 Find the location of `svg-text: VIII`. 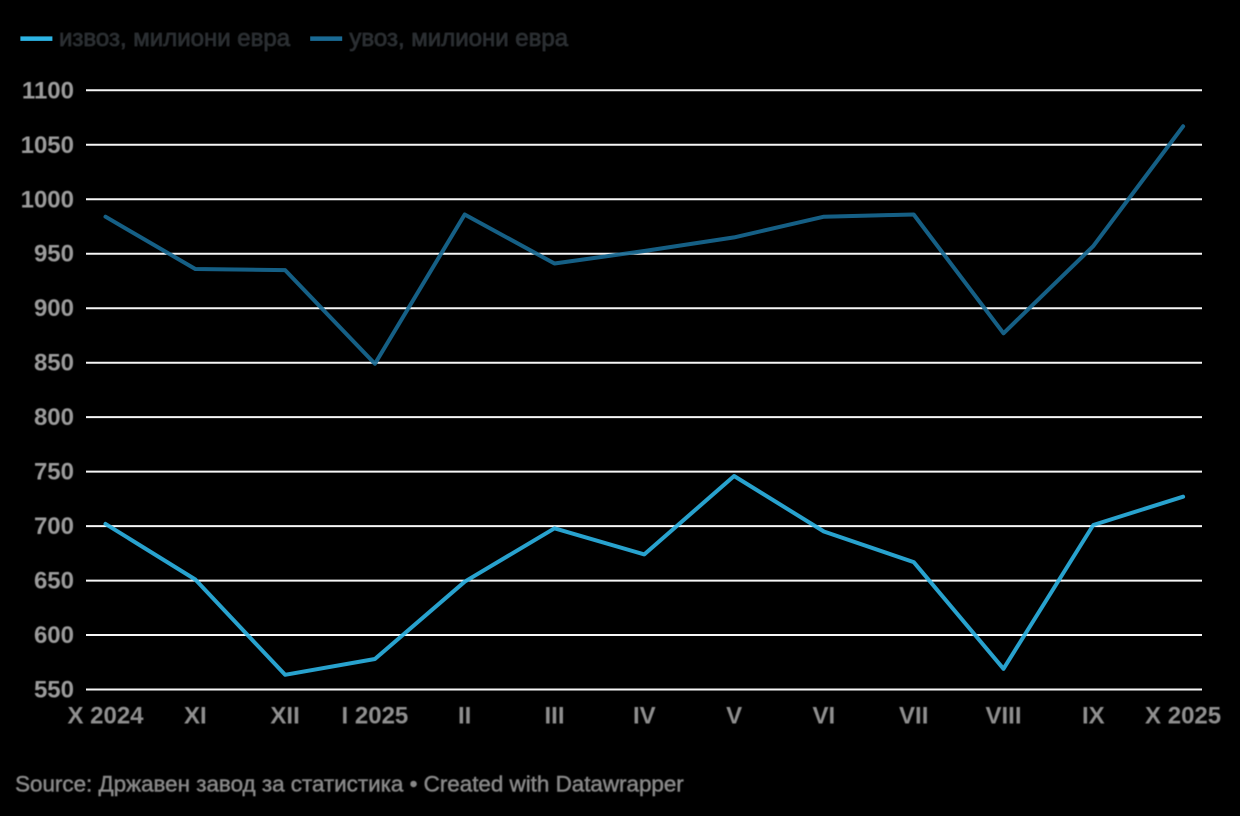

svg-text: VIII is located at coordinates (1003, 716).